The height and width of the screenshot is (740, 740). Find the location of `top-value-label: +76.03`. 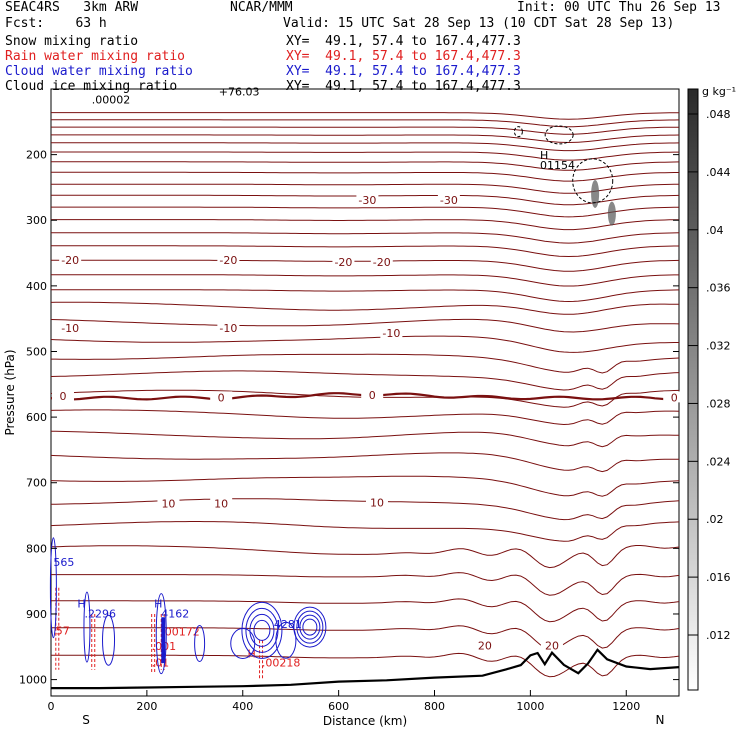

top-value-label: +76.03 is located at coordinates (239, 92).